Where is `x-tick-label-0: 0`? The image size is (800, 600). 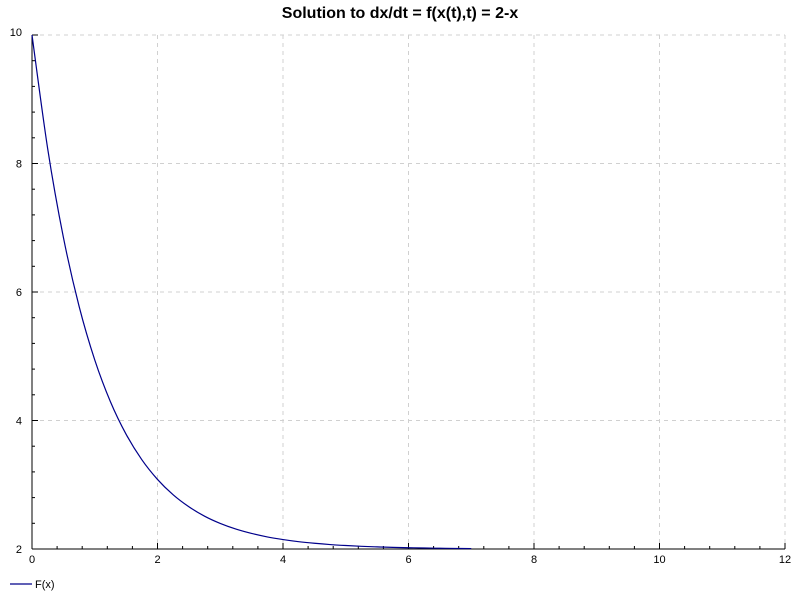
x-tick-label-0: 0 is located at coordinates (32, 560).